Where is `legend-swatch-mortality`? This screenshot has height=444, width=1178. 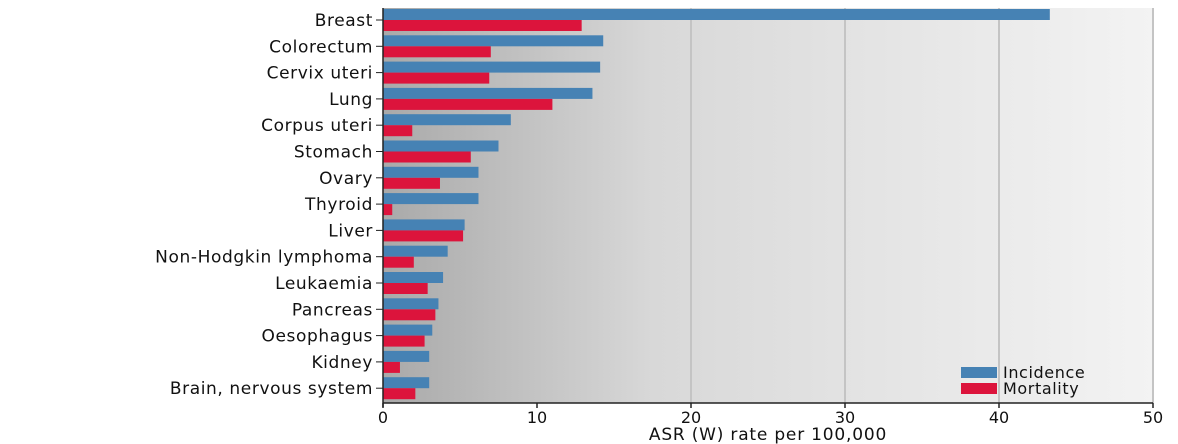
legend-swatch-mortality is located at coordinates (979, 388).